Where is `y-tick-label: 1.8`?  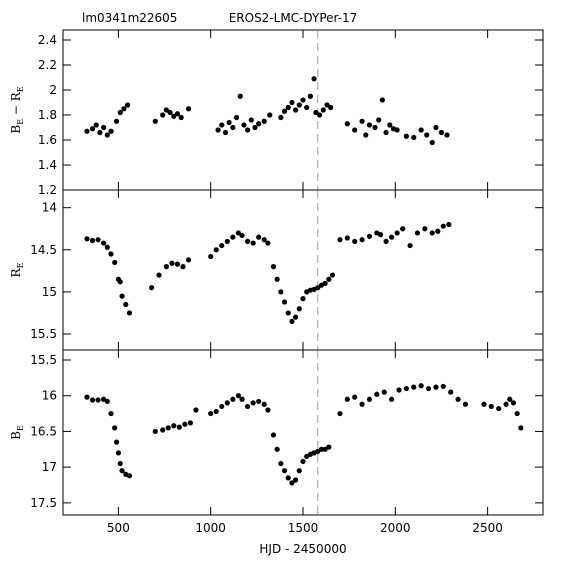
y-tick-label: 1.8 is located at coordinates (47, 115).